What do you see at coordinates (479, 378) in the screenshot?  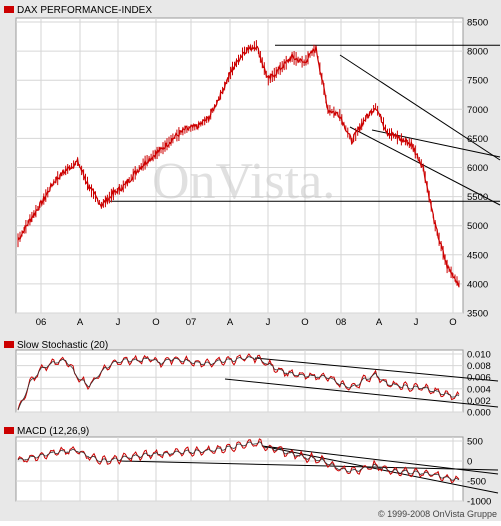 I see `y-tick-label: 0.006` at bounding box center [479, 378].